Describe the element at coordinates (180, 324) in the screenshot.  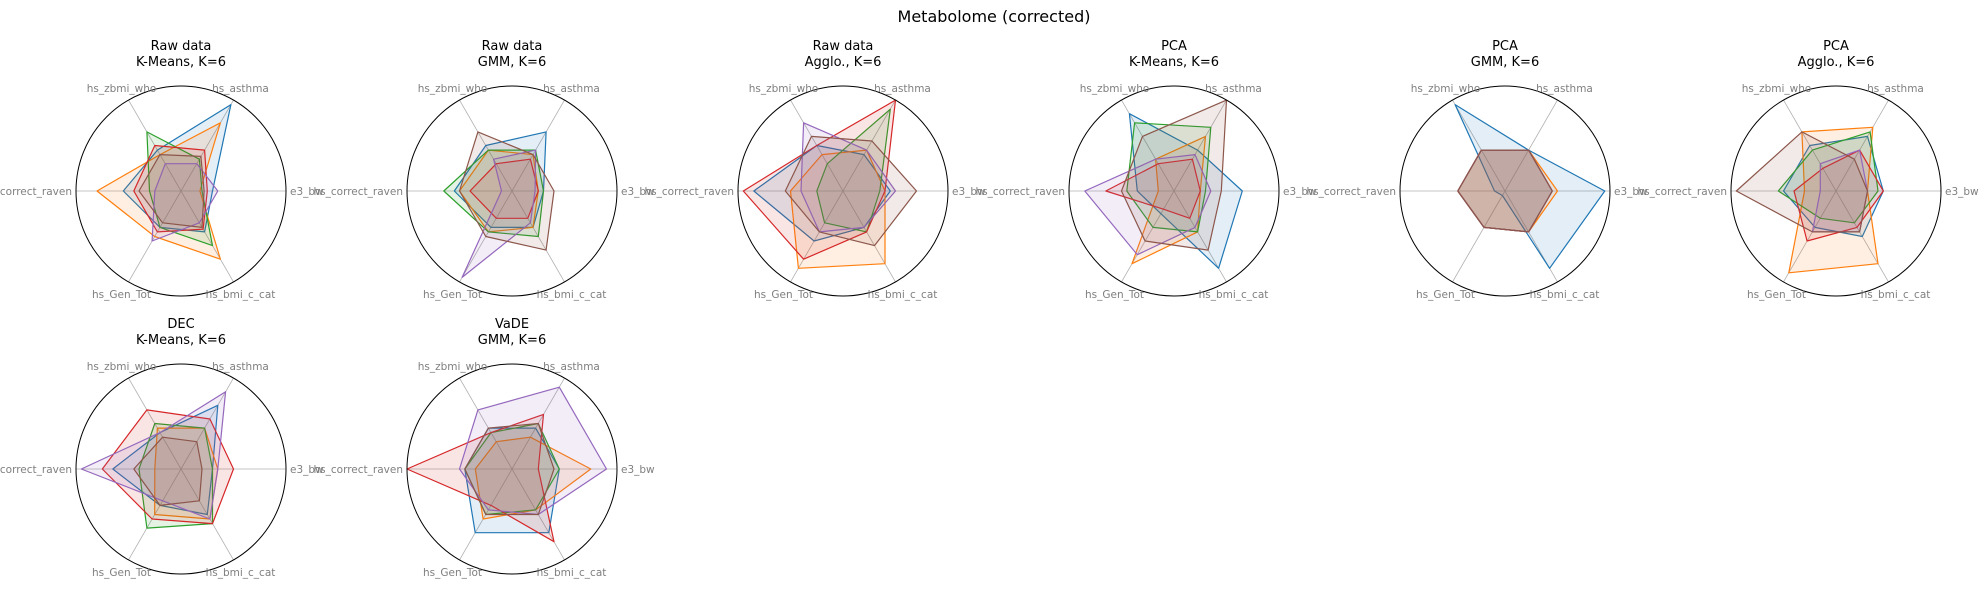
I see `panel-title: DEC` at that location.